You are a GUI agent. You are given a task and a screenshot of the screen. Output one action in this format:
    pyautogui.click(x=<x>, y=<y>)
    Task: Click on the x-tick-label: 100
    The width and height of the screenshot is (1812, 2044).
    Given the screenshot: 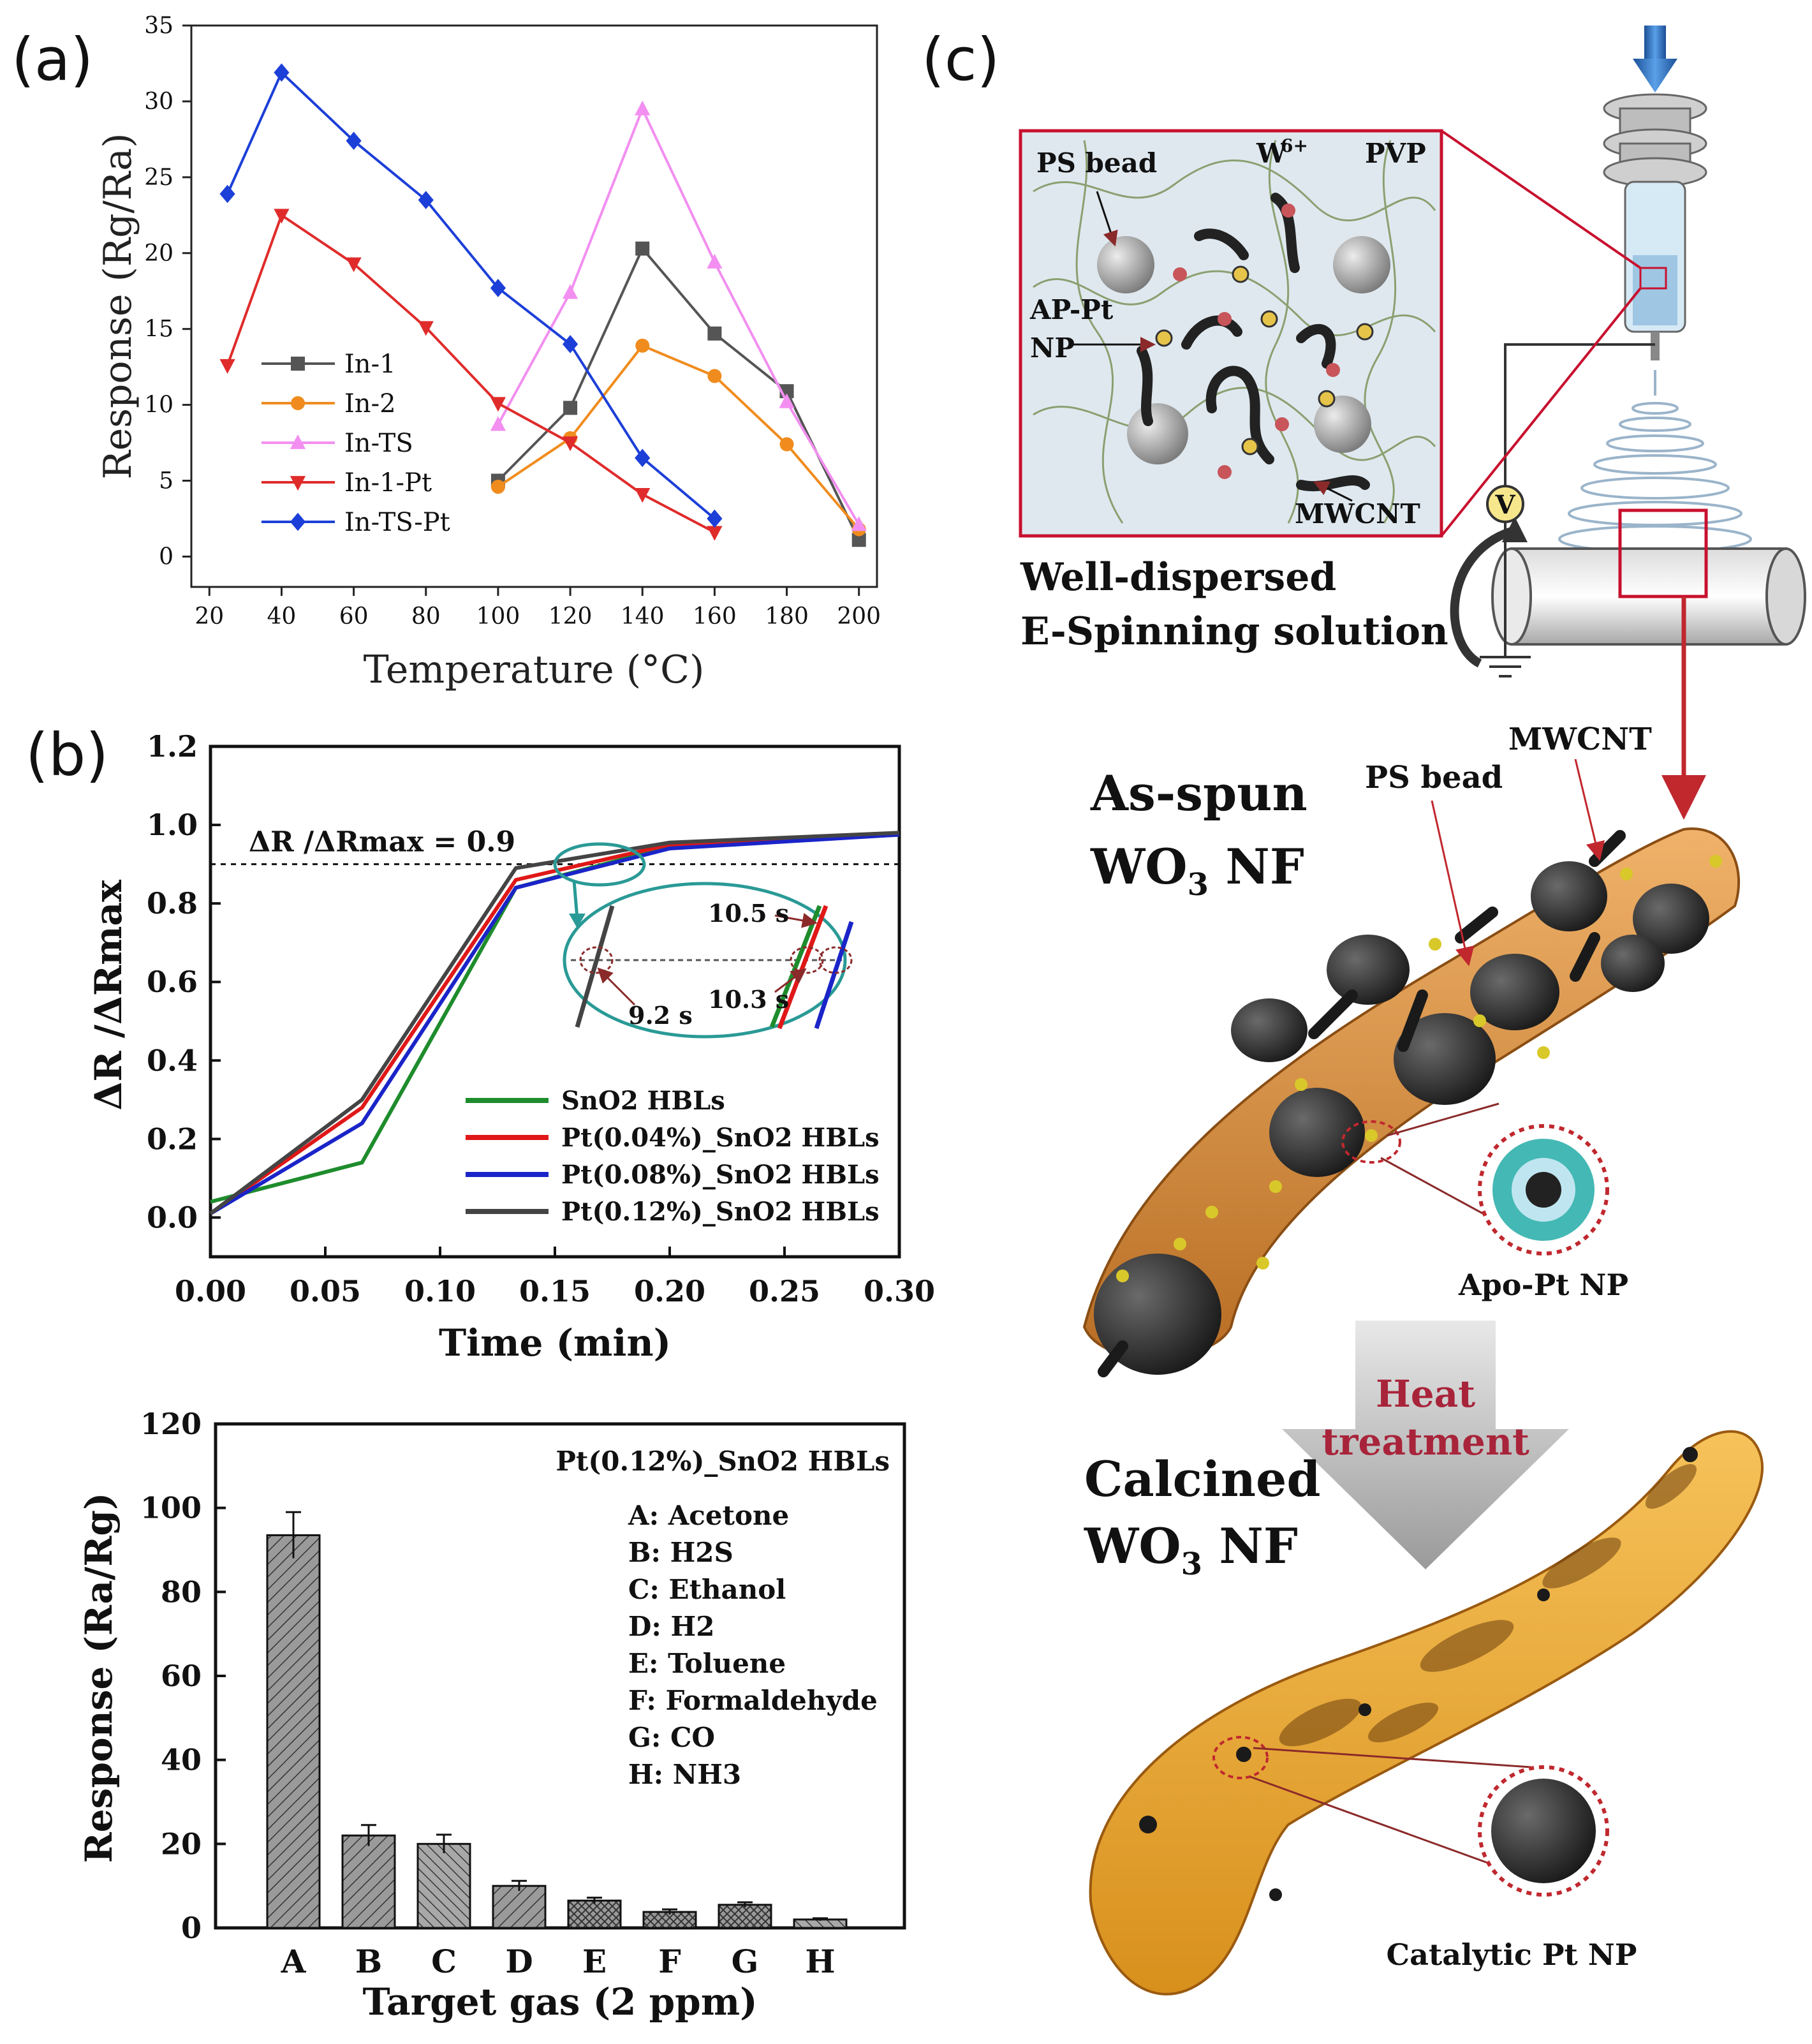 What is the action you would take?
    pyautogui.click(x=498, y=617)
    